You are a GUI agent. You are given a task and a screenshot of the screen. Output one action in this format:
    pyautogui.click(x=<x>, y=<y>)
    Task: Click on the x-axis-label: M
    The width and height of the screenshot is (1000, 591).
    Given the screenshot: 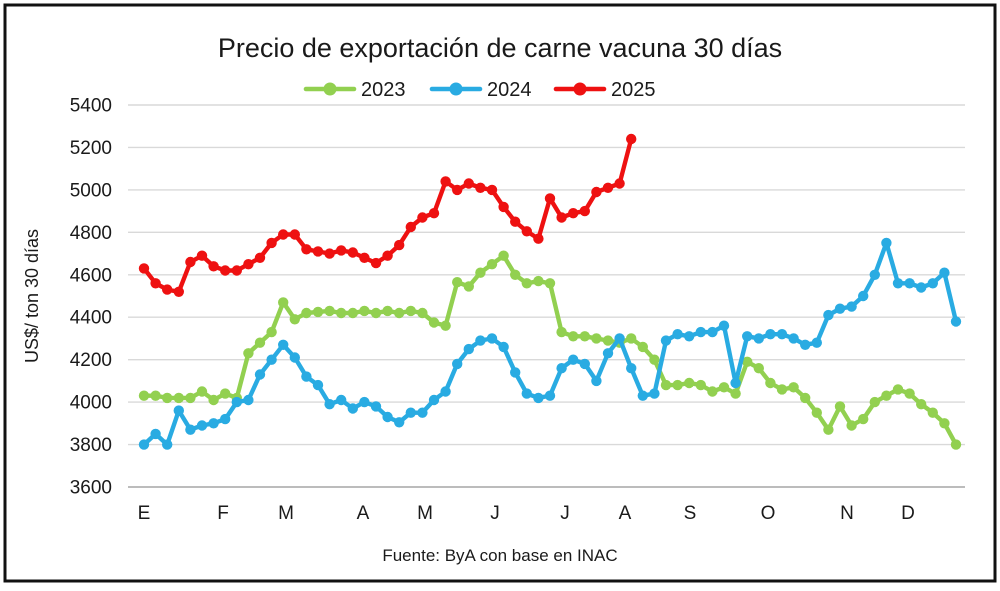 What is the action you would take?
    pyautogui.click(x=425, y=513)
    